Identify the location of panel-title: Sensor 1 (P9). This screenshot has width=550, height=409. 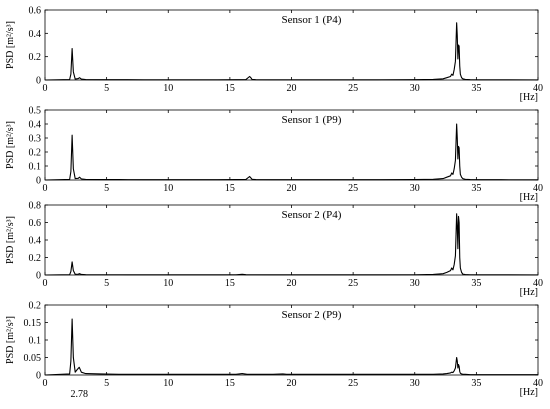
(312, 120).